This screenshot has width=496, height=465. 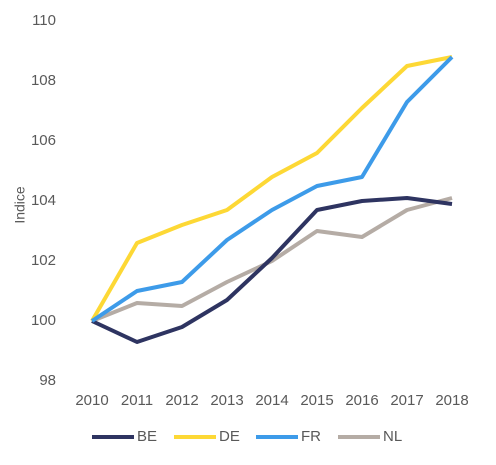 What do you see at coordinates (43, 140) in the screenshot?
I see `y-tick-label: 106` at bounding box center [43, 140].